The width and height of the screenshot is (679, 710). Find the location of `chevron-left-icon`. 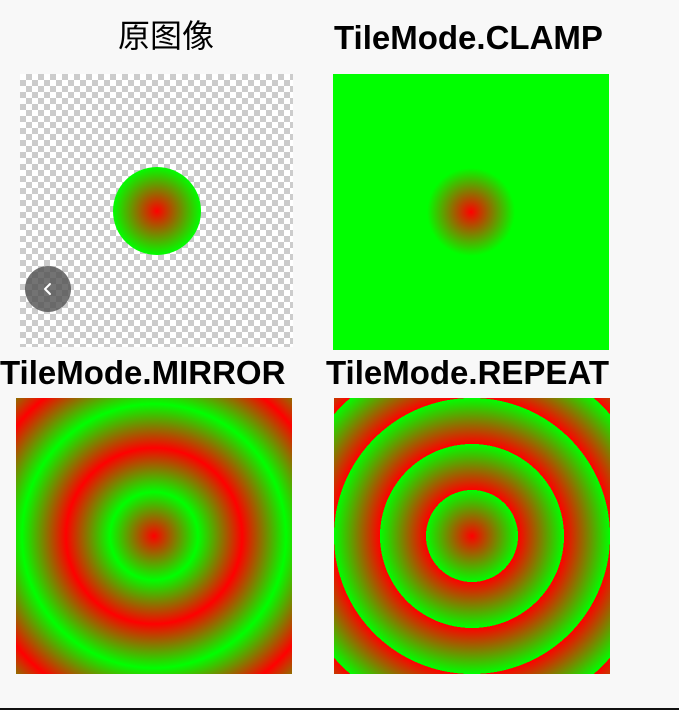

chevron-left-icon is located at coordinates (47, 289).